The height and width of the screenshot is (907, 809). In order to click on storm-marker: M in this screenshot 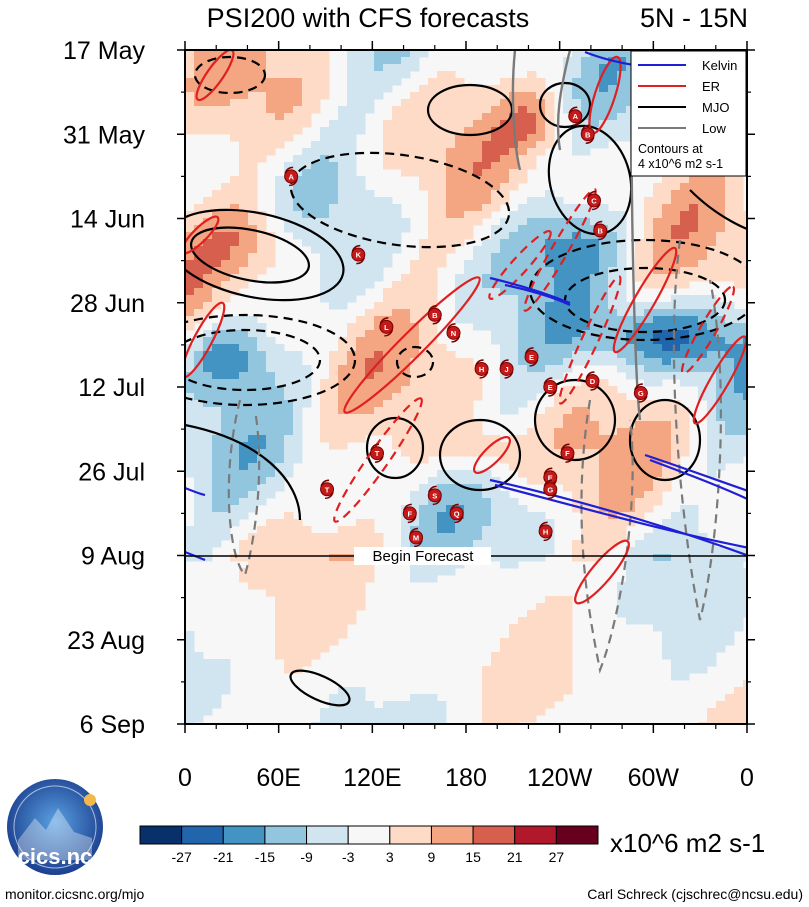, I will do `click(416, 537)`.